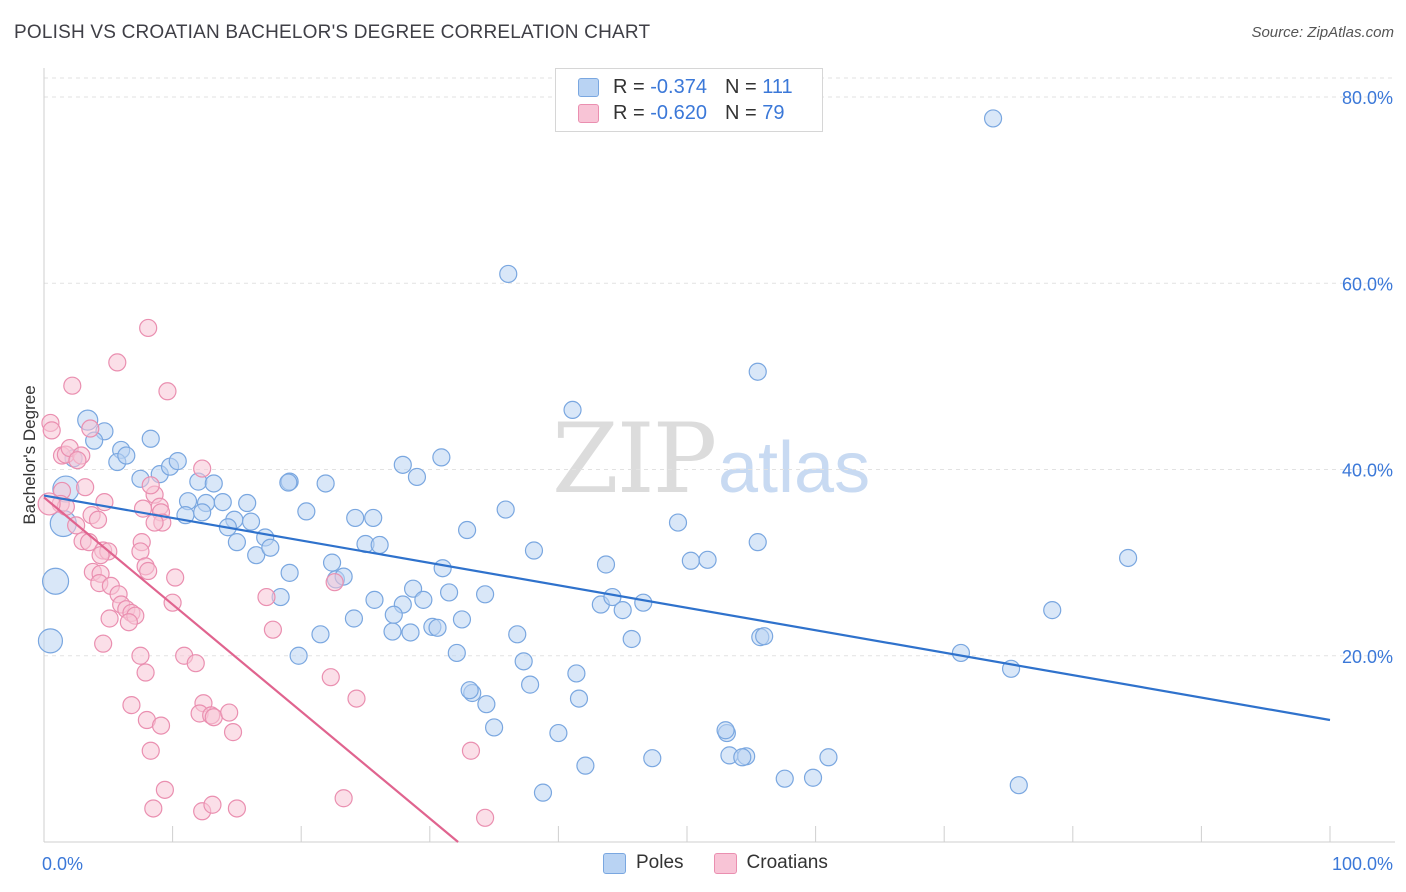 The height and width of the screenshot is (892, 1406). What do you see at coordinates (629, 112) in the screenshot?
I see `legend-r-label: R =` at bounding box center [629, 112].